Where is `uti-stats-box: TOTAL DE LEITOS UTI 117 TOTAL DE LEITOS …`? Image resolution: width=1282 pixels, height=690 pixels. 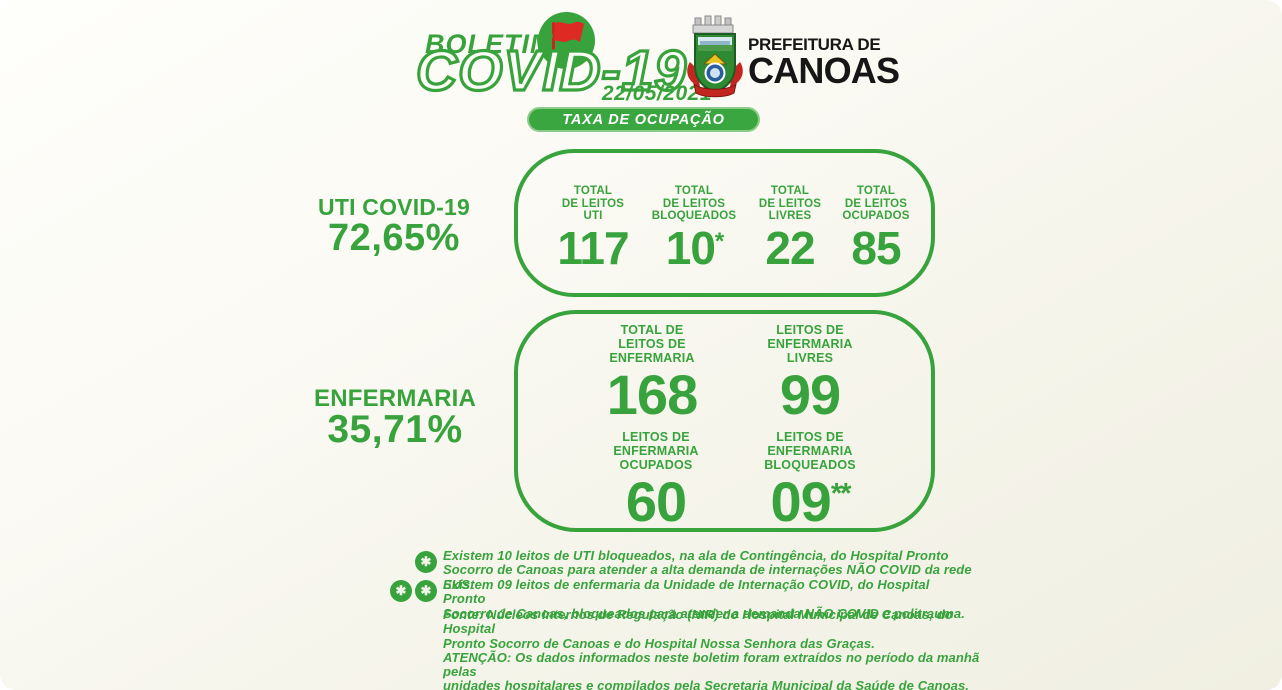 uti-stats-box: TOTAL DE LEITOS UTI 117 TOTAL DE LEITOS … is located at coordinates (724, 223).